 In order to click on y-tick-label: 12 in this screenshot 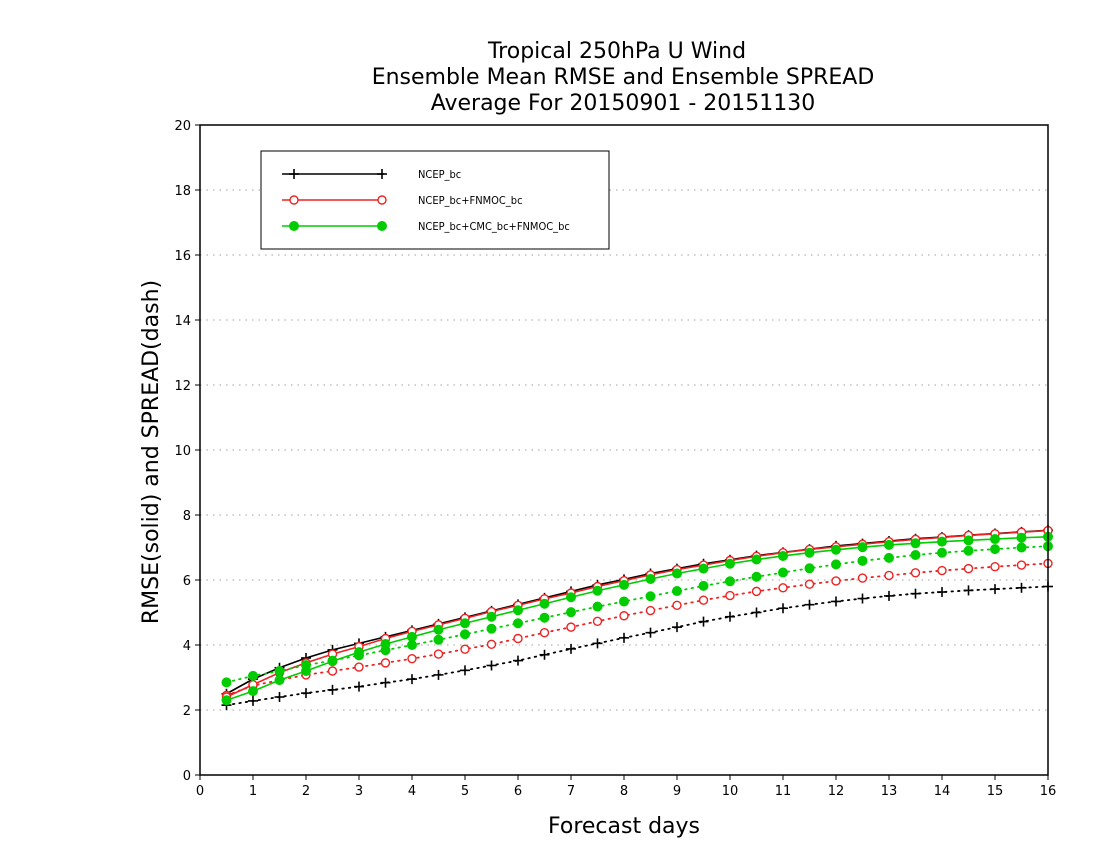, I will do `click(182, 386)`.